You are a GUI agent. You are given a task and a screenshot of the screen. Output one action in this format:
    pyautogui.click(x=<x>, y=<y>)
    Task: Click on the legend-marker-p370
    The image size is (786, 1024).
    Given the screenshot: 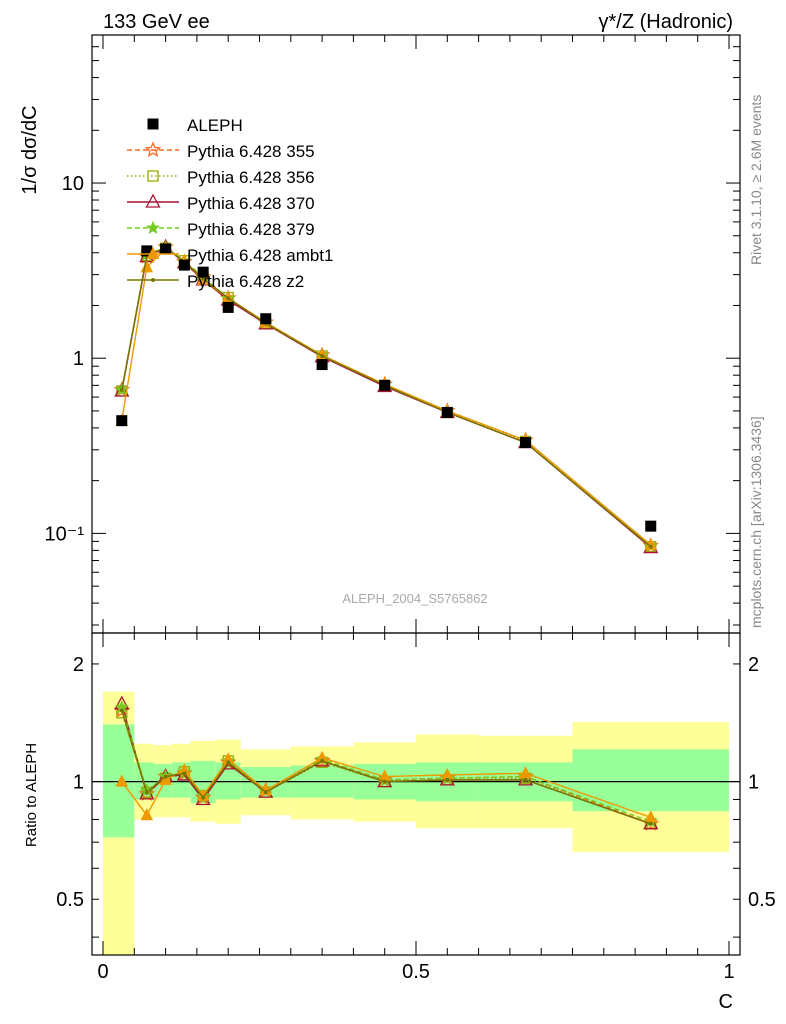 What is the action you would take?
    pyautogui.click(x=153, y=200)
    